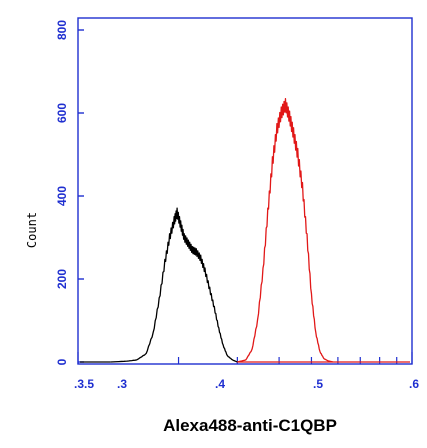  I want to click on y-tick-label: 200, so click(62, 279).